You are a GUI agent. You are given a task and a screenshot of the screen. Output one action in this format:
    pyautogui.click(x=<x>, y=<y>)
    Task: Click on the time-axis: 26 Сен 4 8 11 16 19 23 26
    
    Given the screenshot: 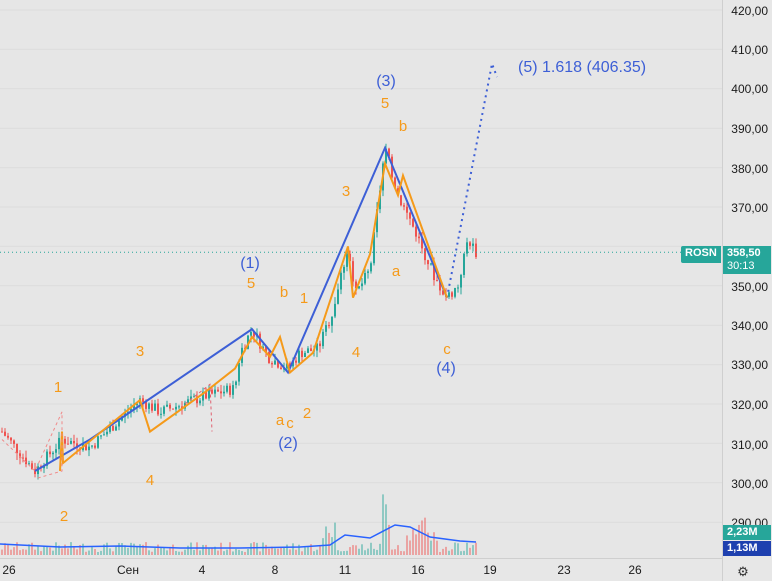 What is the action you would take?
    pyautogui.click(x=361, y=569)
    